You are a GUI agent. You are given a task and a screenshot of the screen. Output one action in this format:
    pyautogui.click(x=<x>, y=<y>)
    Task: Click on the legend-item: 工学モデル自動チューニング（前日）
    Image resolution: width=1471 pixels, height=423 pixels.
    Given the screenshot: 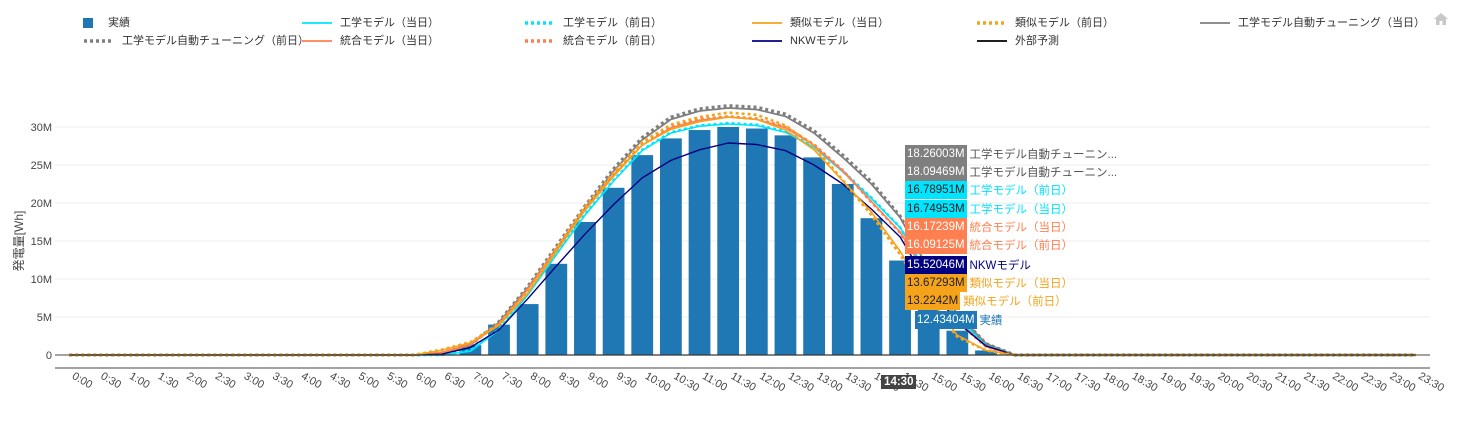 What is the action you would take?
    pyautogui.click(x=195, y=40)
    